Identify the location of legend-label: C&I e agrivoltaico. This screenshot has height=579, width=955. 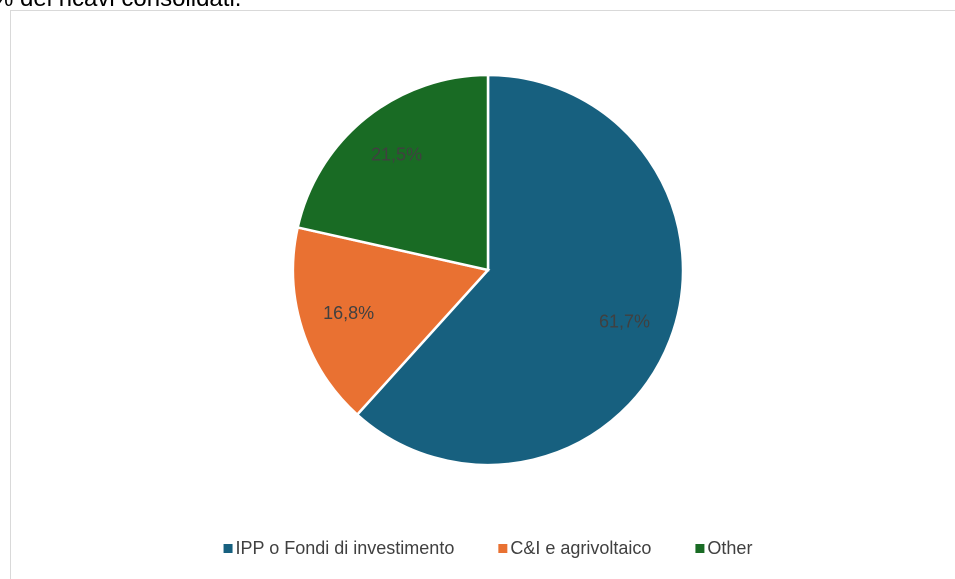
(580, 548).